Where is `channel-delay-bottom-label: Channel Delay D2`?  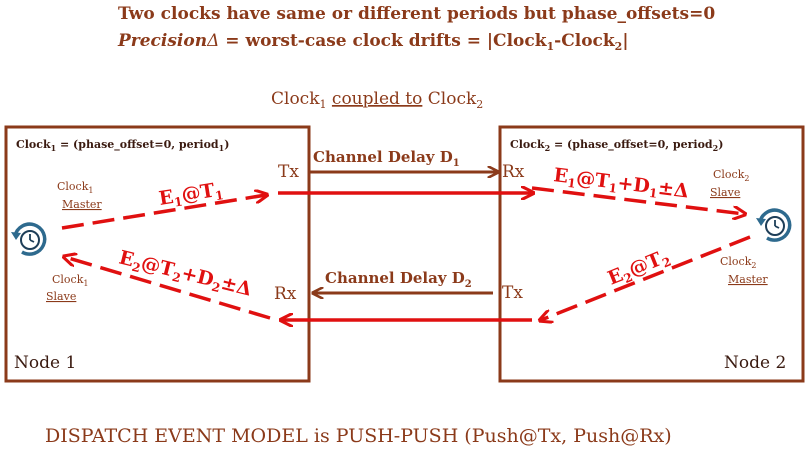
channel-delay-bottom-label: Channel Delay D2 is located at coordinates (398, 279).